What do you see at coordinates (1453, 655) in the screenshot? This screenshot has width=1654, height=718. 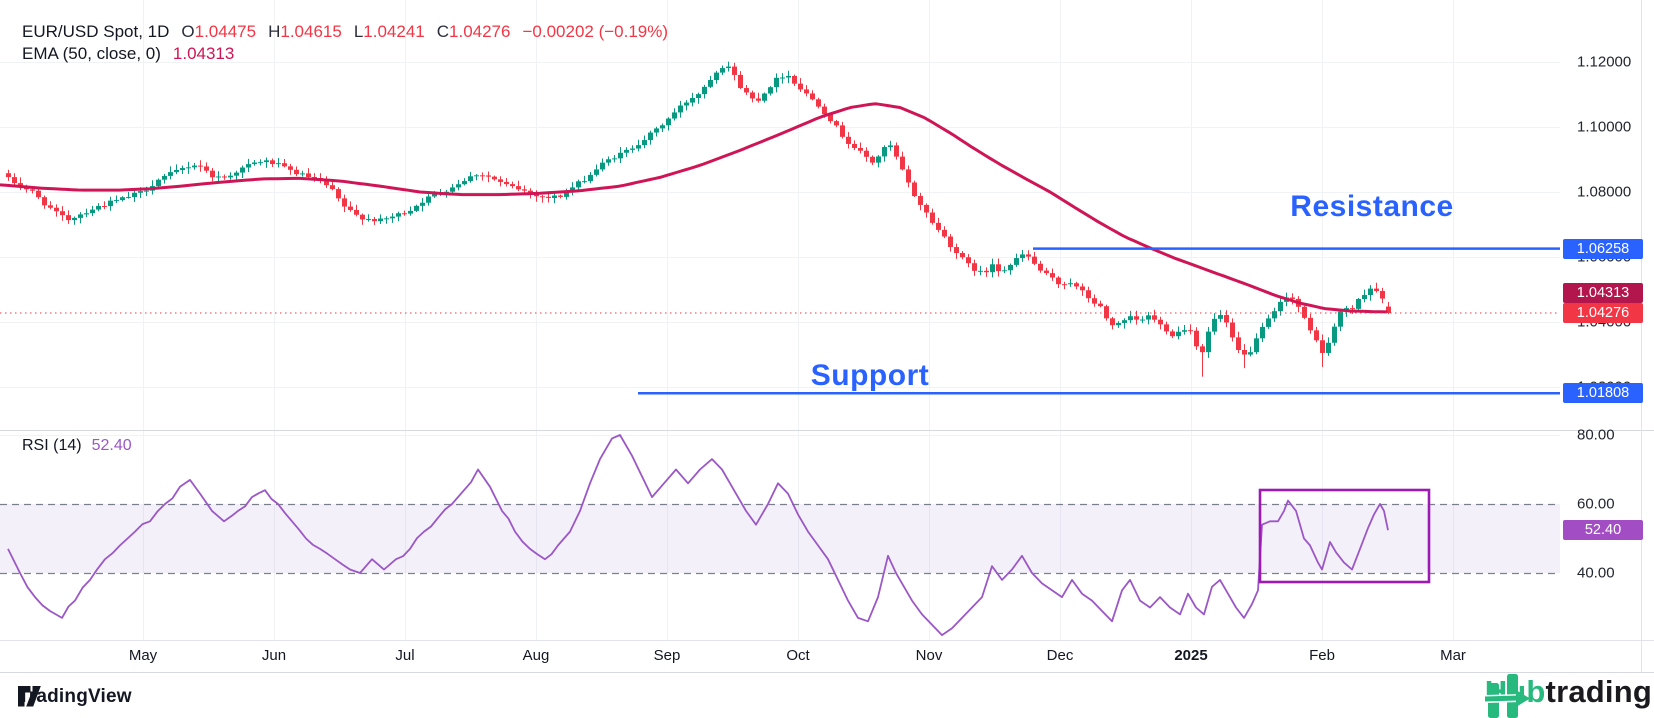 I see `time-tick-mar: Mar` at bounding box center [1453, 655].